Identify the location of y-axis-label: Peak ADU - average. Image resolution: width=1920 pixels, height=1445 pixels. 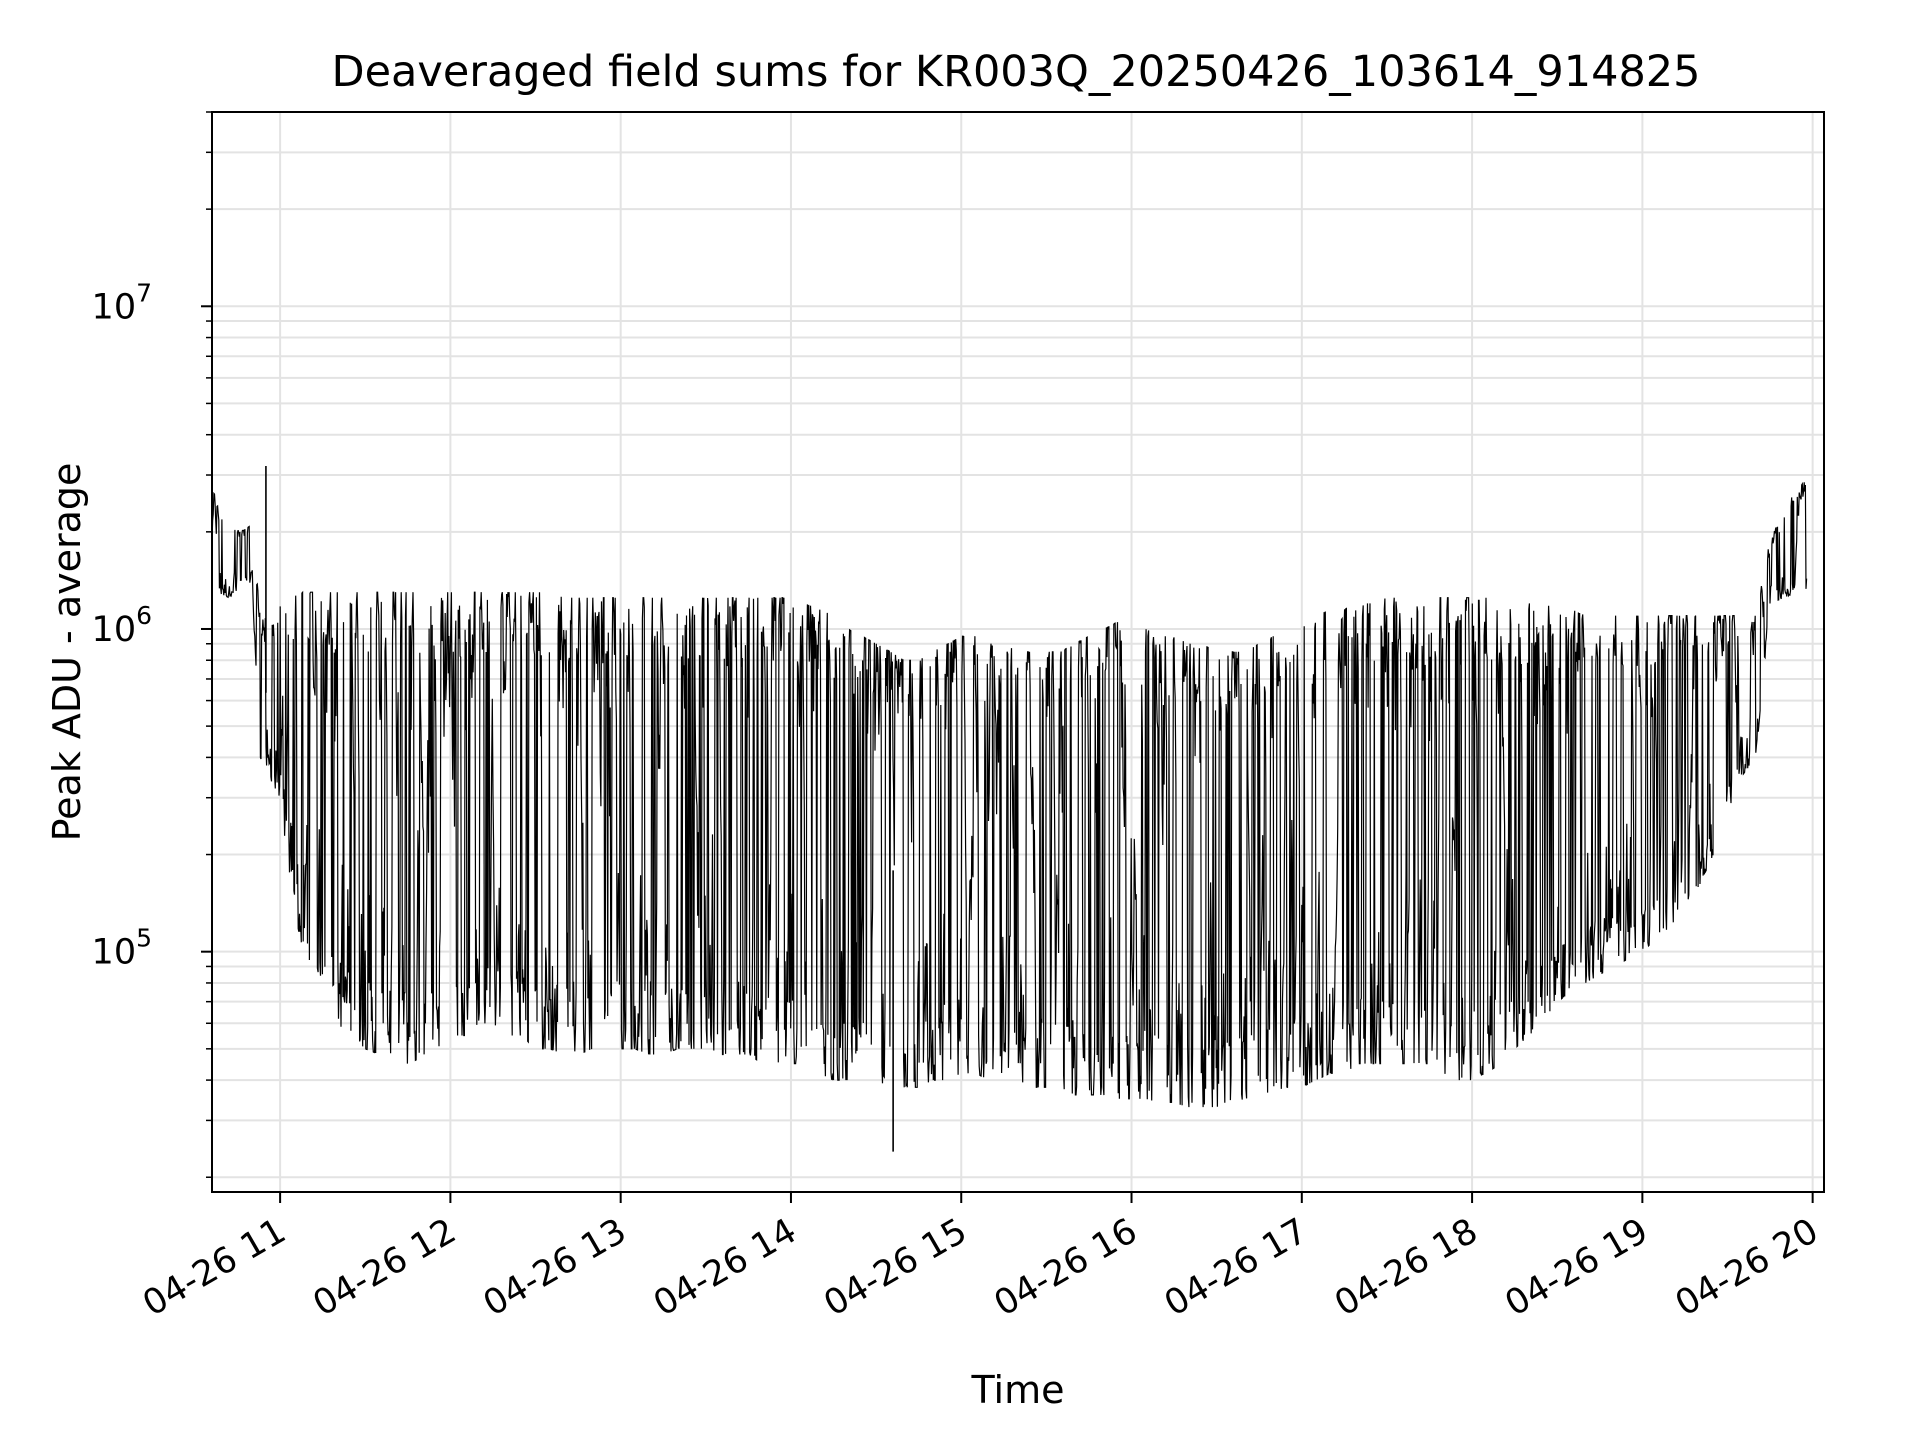
(67, 652).